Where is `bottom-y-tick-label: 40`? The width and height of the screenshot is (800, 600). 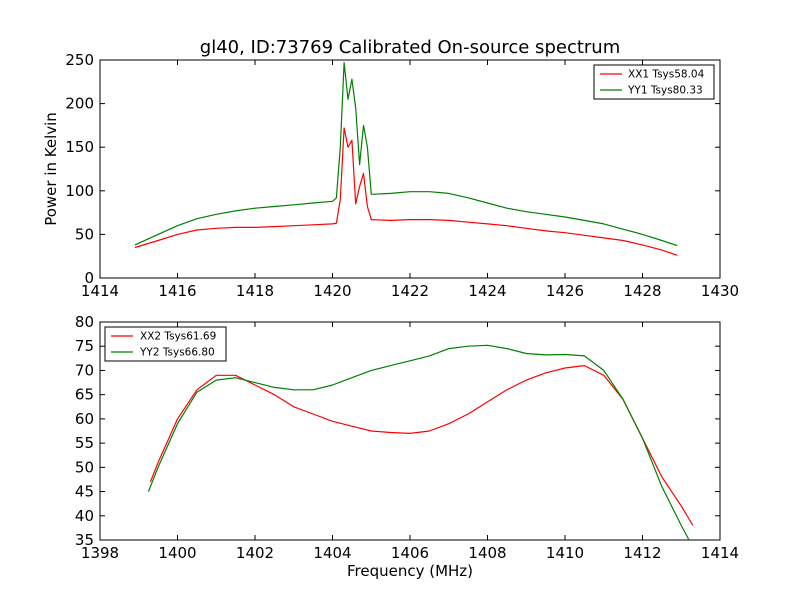 bottom-y-tick-label: 40 is located at coordinates (84, 516).